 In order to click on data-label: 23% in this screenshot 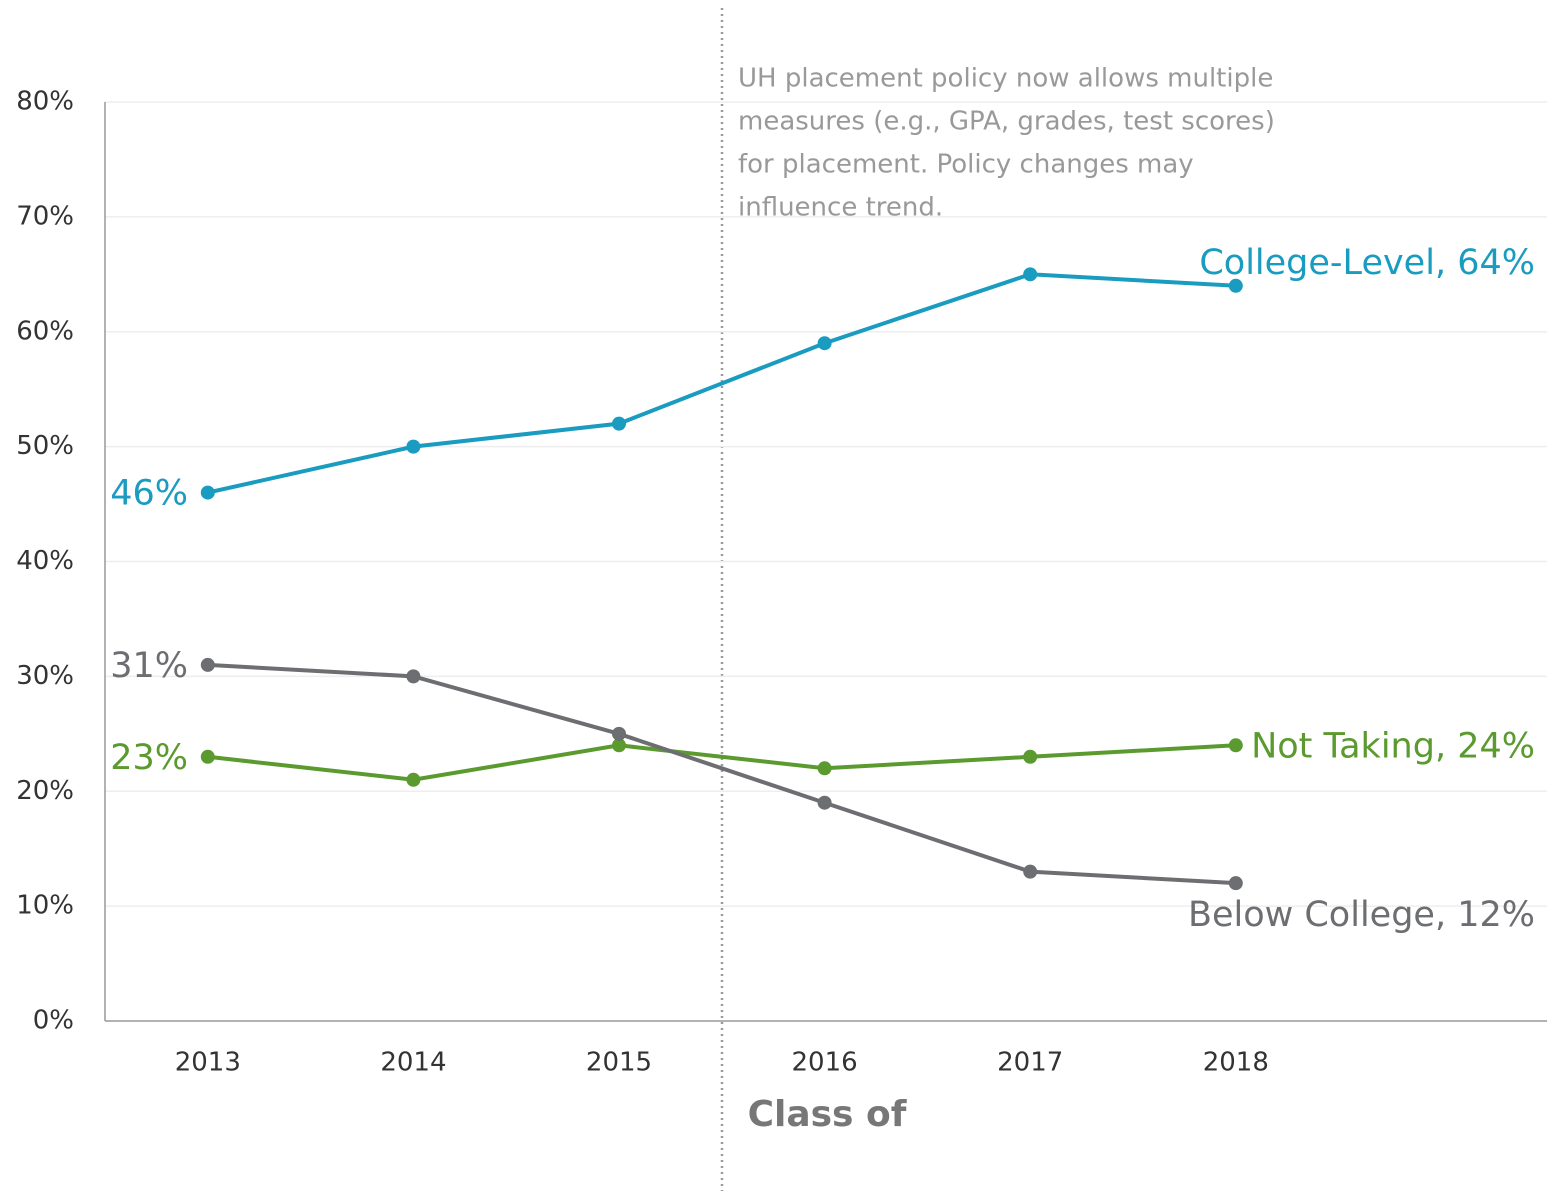, I will do `click(149, 758)`.